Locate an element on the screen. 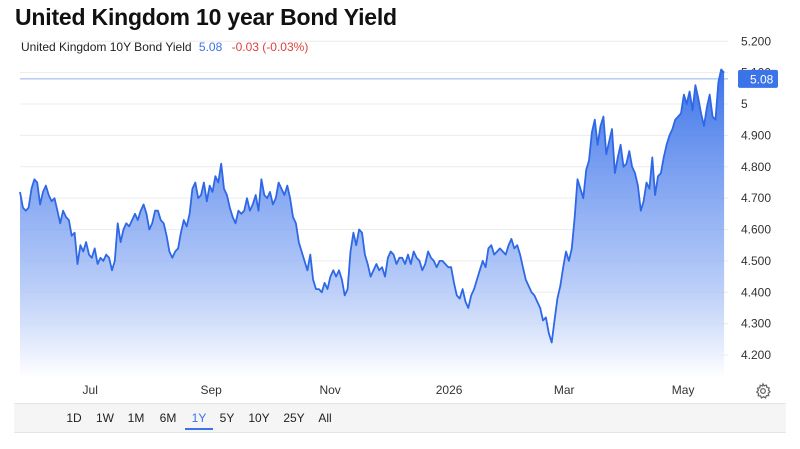  gear-icon is located at coordinates (763, 391).